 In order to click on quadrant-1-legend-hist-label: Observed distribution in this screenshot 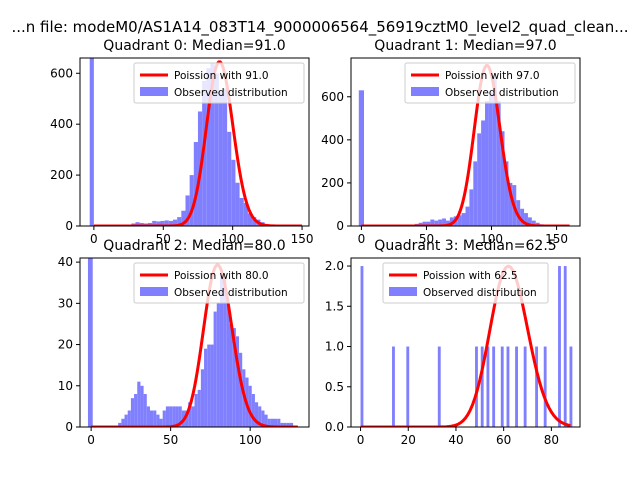, I will do `click(502, 93)`.